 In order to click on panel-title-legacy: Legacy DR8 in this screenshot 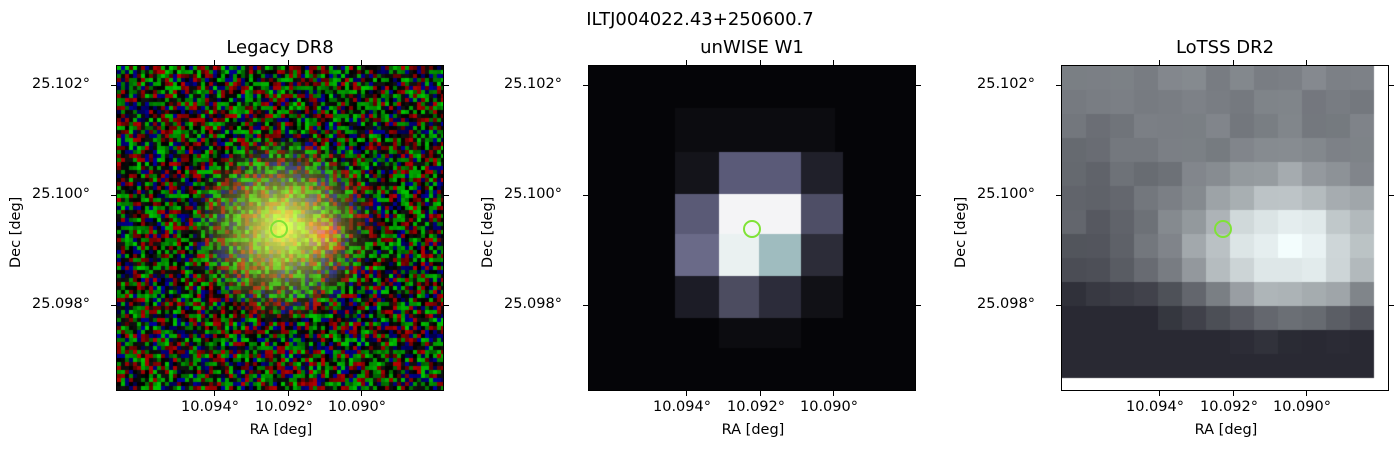, I will do `click(280, 47)`.